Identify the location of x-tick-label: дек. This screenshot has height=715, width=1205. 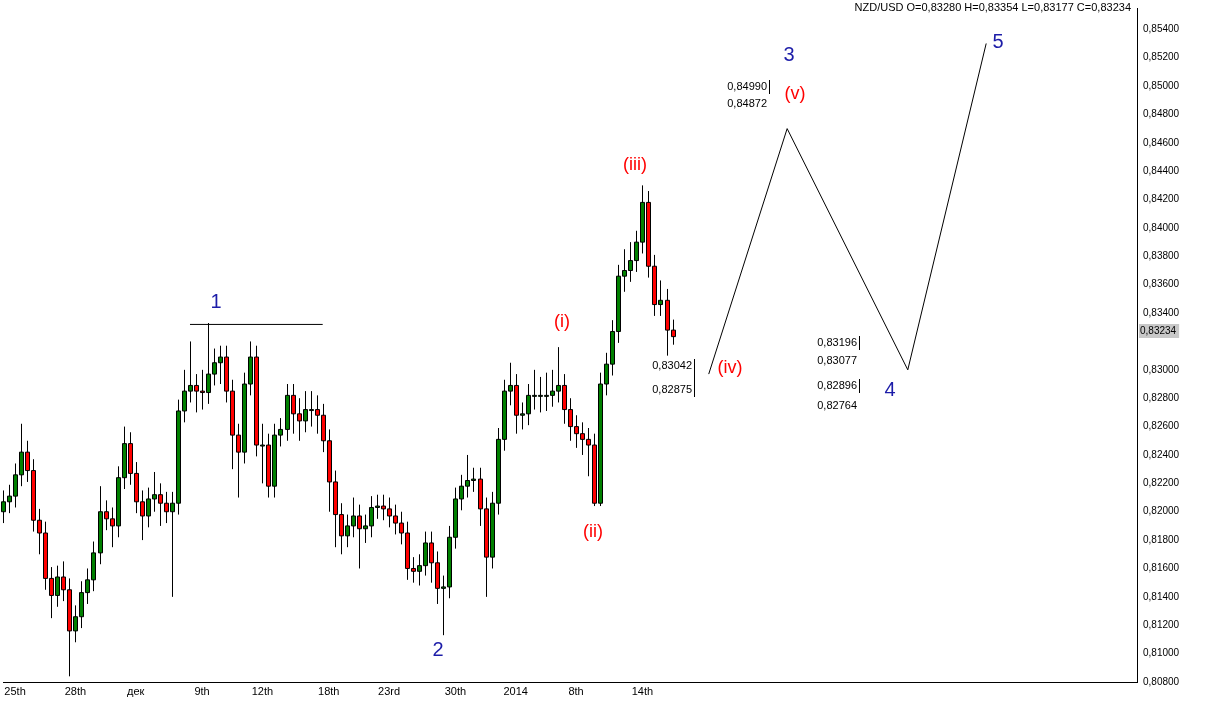
(136, 690).